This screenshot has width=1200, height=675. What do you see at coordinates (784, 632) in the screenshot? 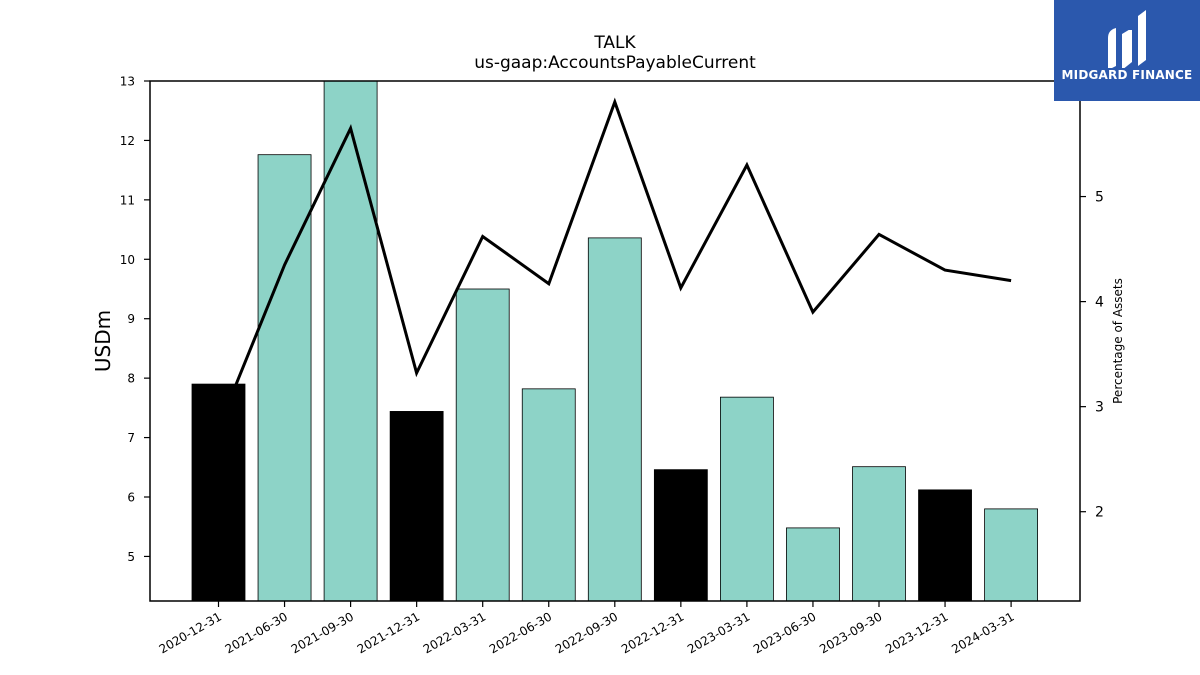
I see `x-tick-label: 2023-06-30` at bounding box center [784, 632].